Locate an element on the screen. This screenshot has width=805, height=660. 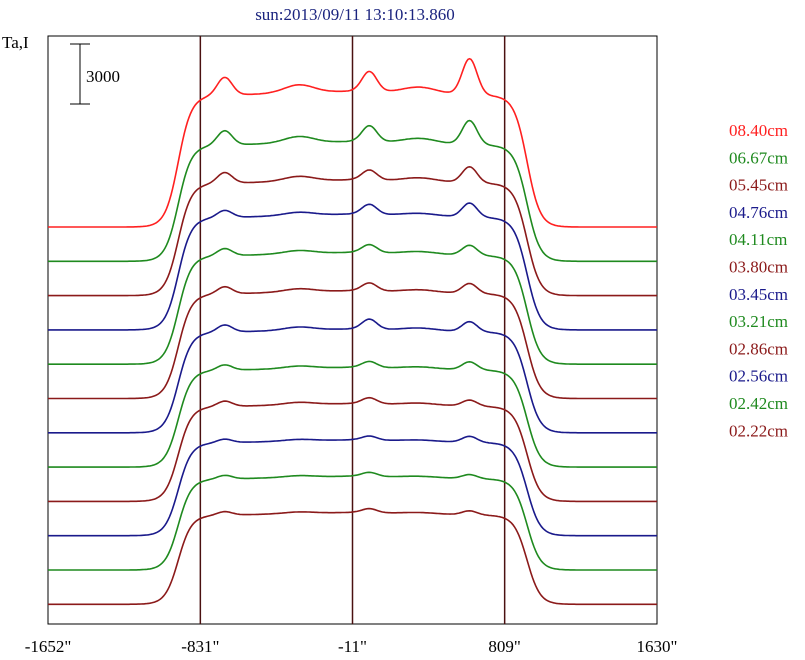
scale-bar-label: 3000 is located at coordinates (103, 76).